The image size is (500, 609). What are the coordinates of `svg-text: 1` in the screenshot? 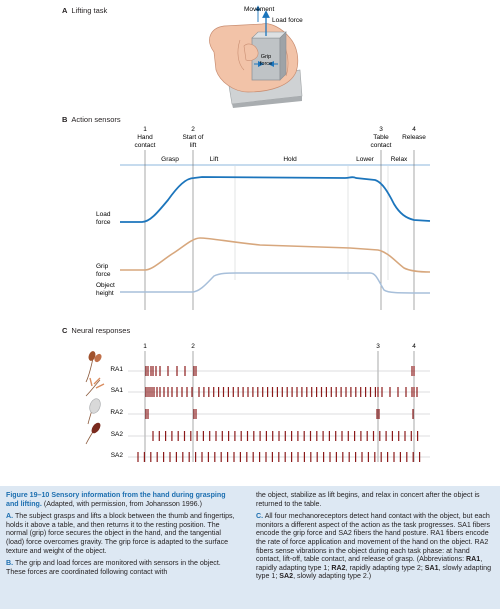 It's located at (145, 346).